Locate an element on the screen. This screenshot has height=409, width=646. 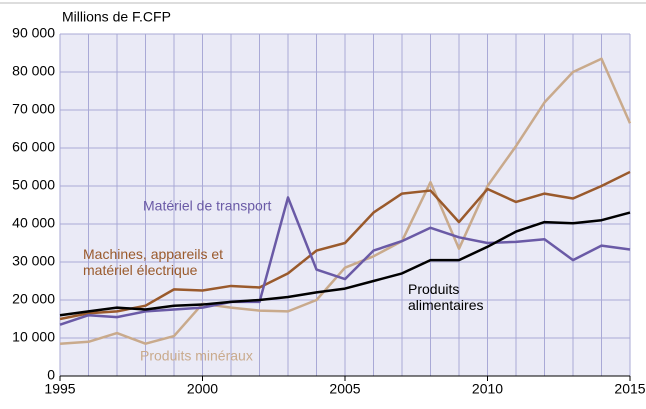
y-tick-label: 20 000 is located at coordinates (33, 299).